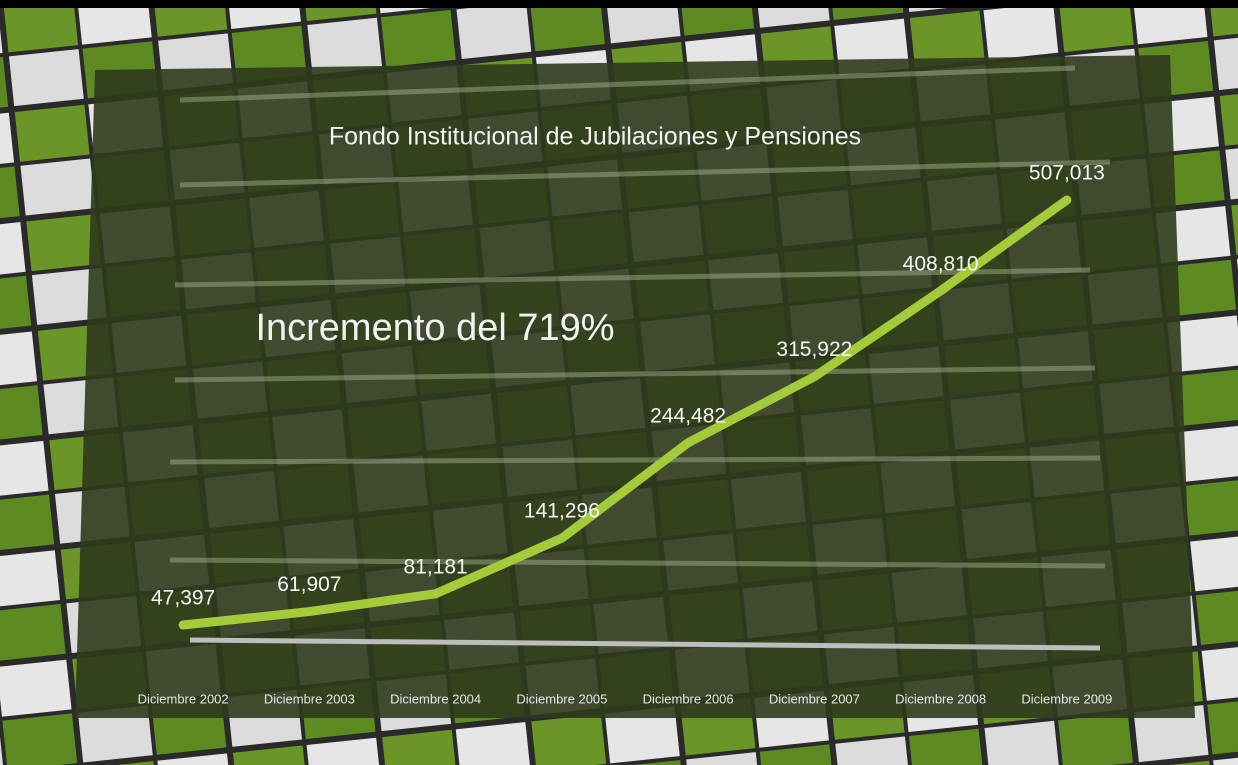  What do you see at coordinates (434, 328) in the screenshot?
I see `annotation: Incremento del 719%` at bounding box center [434, 328].